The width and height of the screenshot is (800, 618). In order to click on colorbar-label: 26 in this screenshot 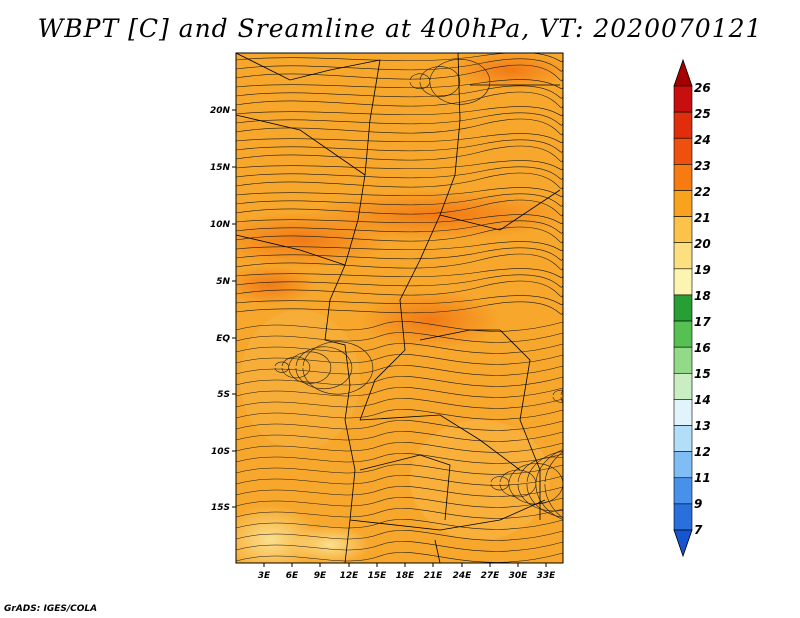, I will do `click(702, 88)`.